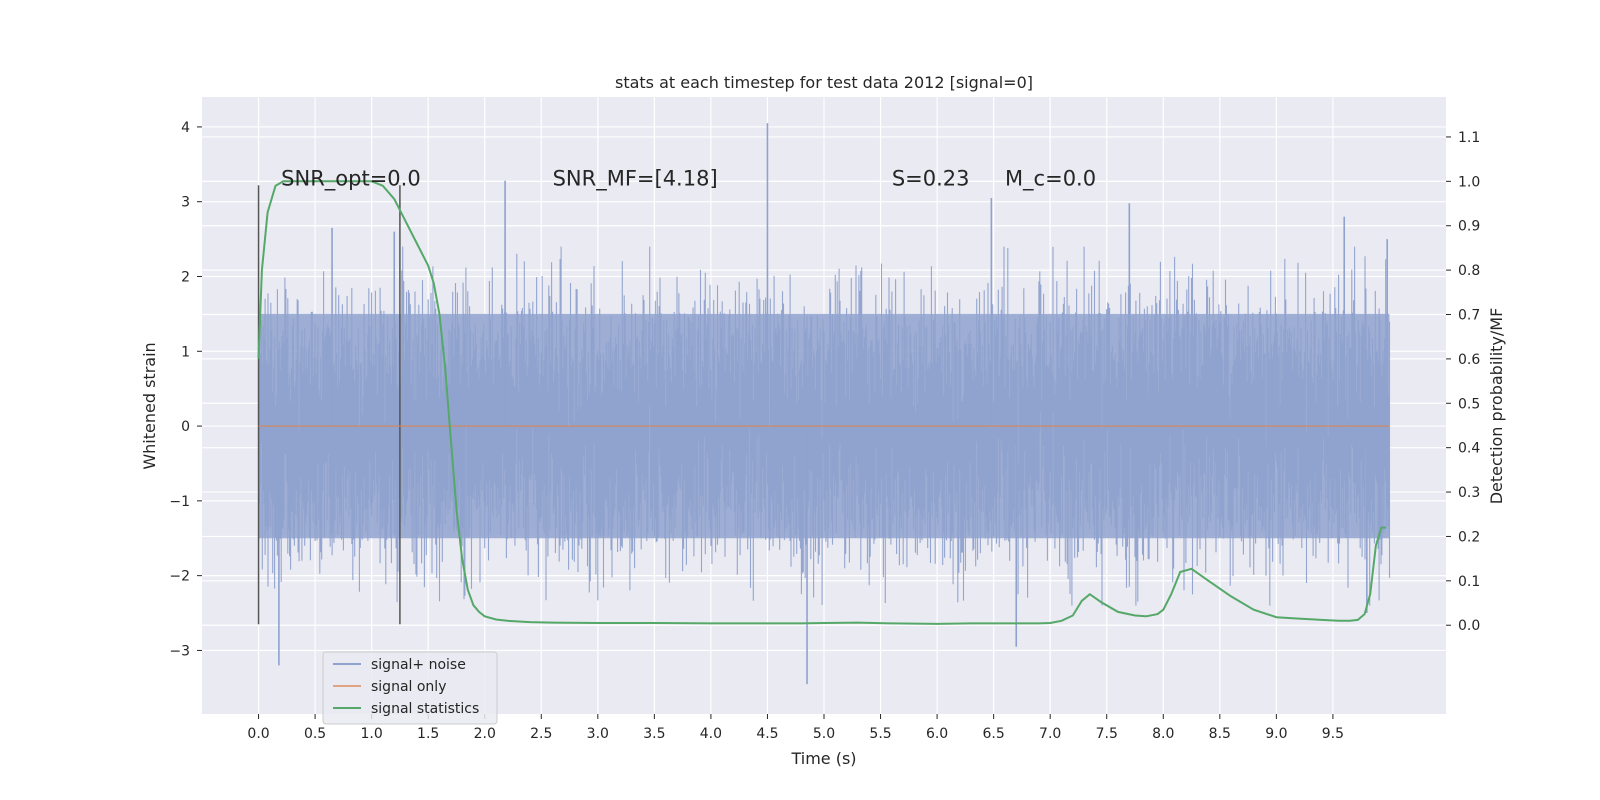  Describe the element at coordinates (1050, 178) in the screenshot. I see `annotation-3: M_c=0.0` at that location.